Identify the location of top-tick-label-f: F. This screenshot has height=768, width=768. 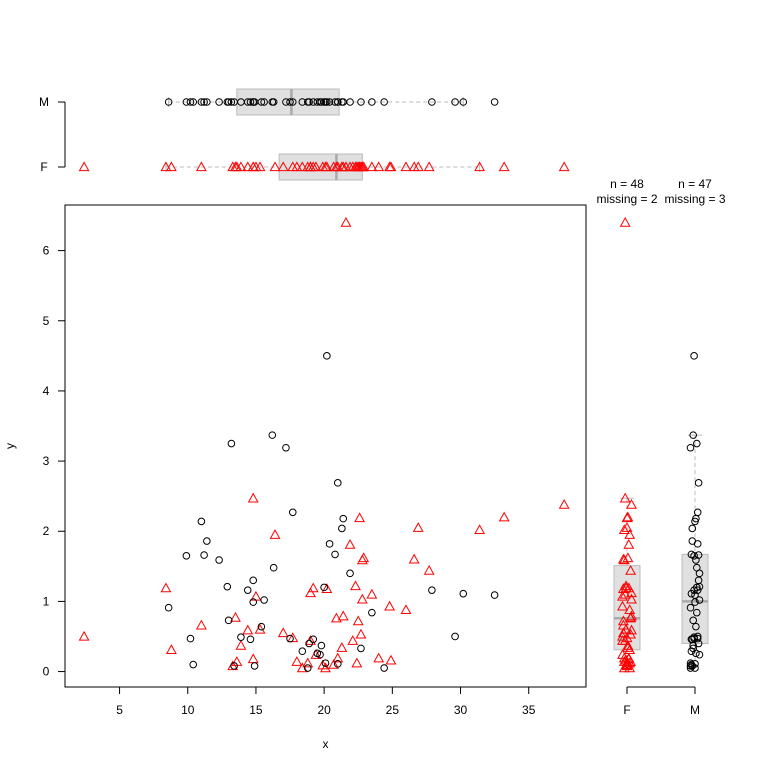
(43, 167).